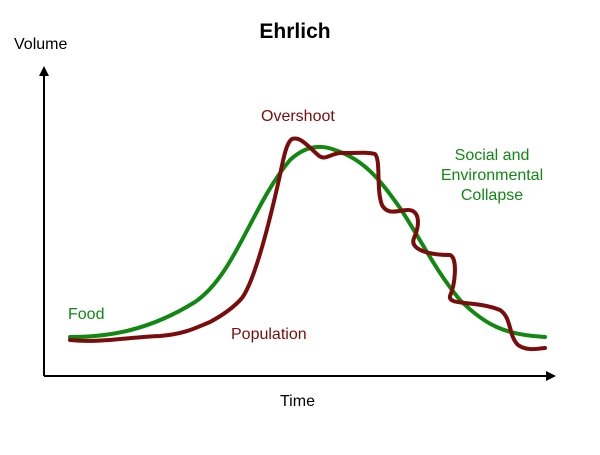 This screenshot has height=455, width=600. Describe the element at coordinates (41, 44) in the screenshot. I see `y-axis-label: Volume` at that location.